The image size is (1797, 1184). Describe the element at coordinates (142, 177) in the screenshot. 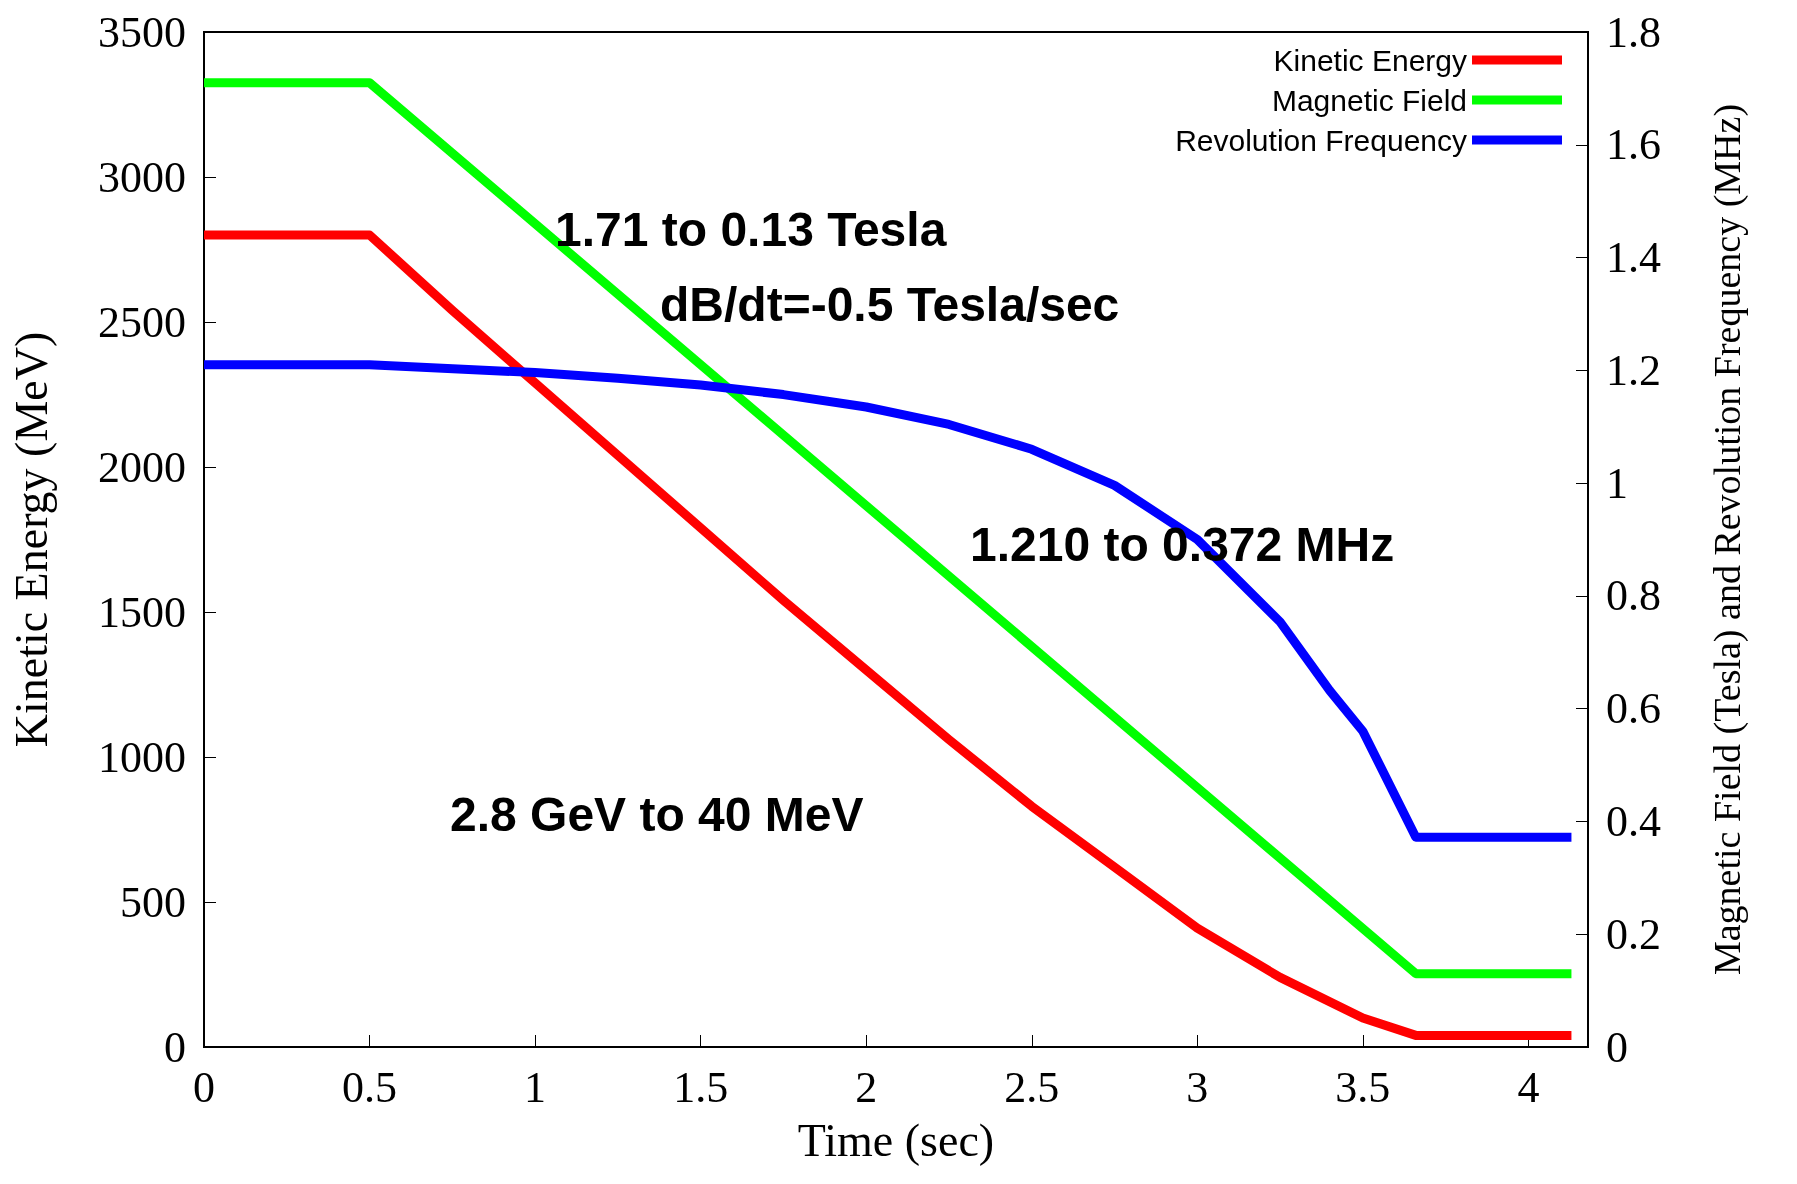

I see `y-tick-label: 3000` at that location.